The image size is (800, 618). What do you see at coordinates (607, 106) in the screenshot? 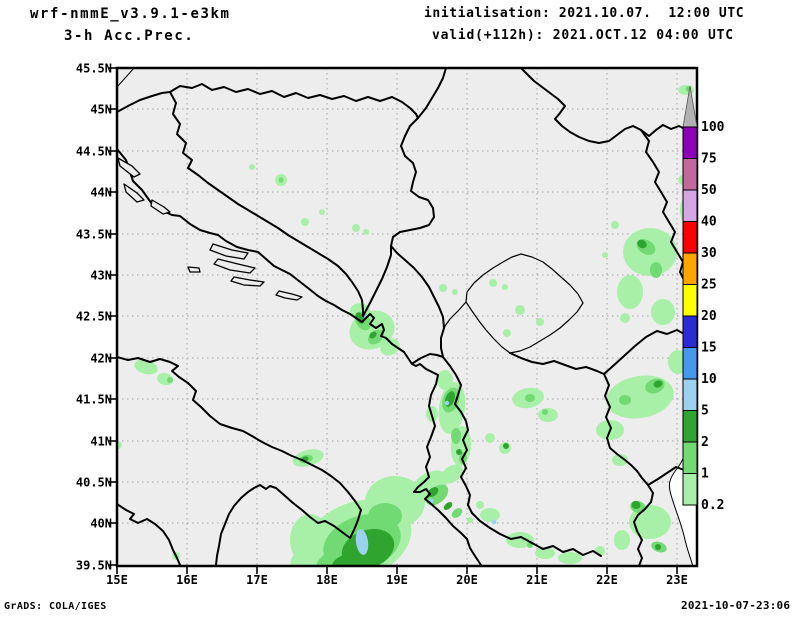
I see `border-serbia-north` at bounding box center [607, 106].